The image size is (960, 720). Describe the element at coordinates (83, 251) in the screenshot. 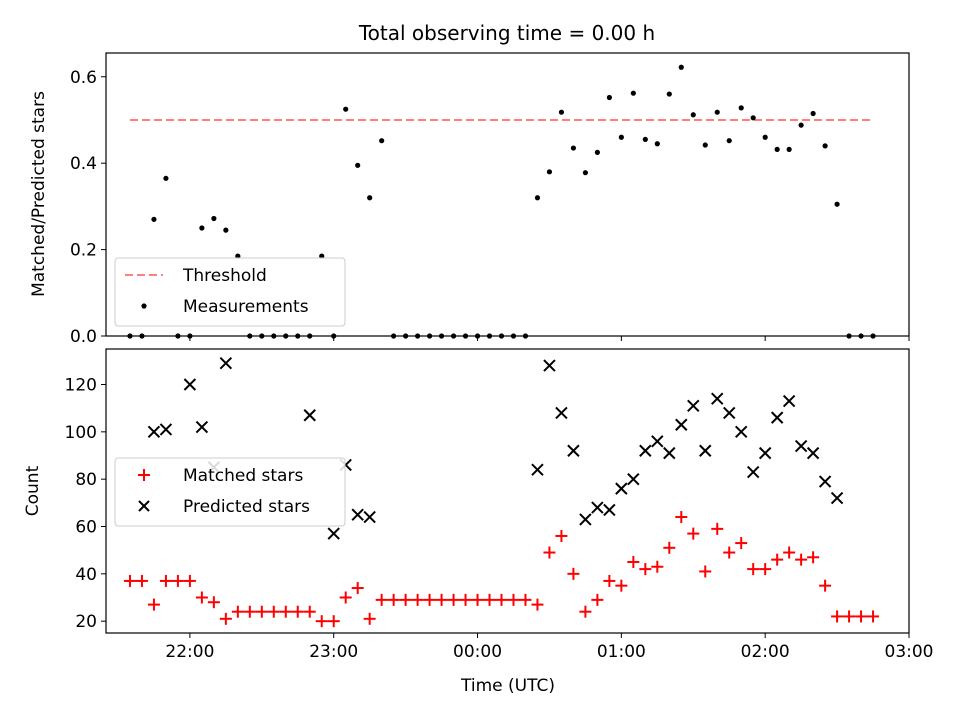

I see `ratio-ytick-label: 0.2` at that location.